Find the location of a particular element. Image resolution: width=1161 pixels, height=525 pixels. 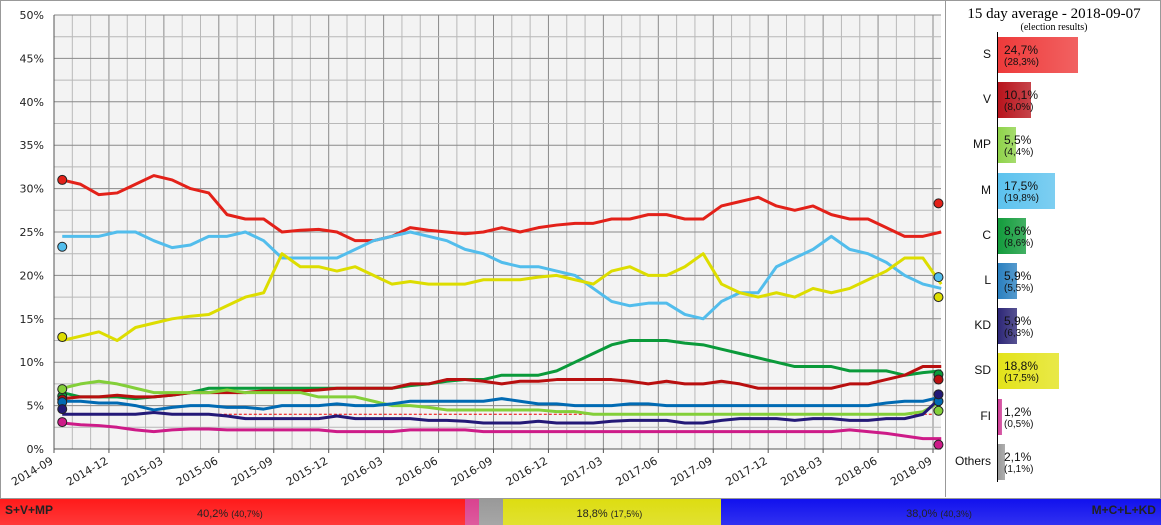

bloc-sd-segment: 18,8% (17,5%) is located at coordinates (612, 512).